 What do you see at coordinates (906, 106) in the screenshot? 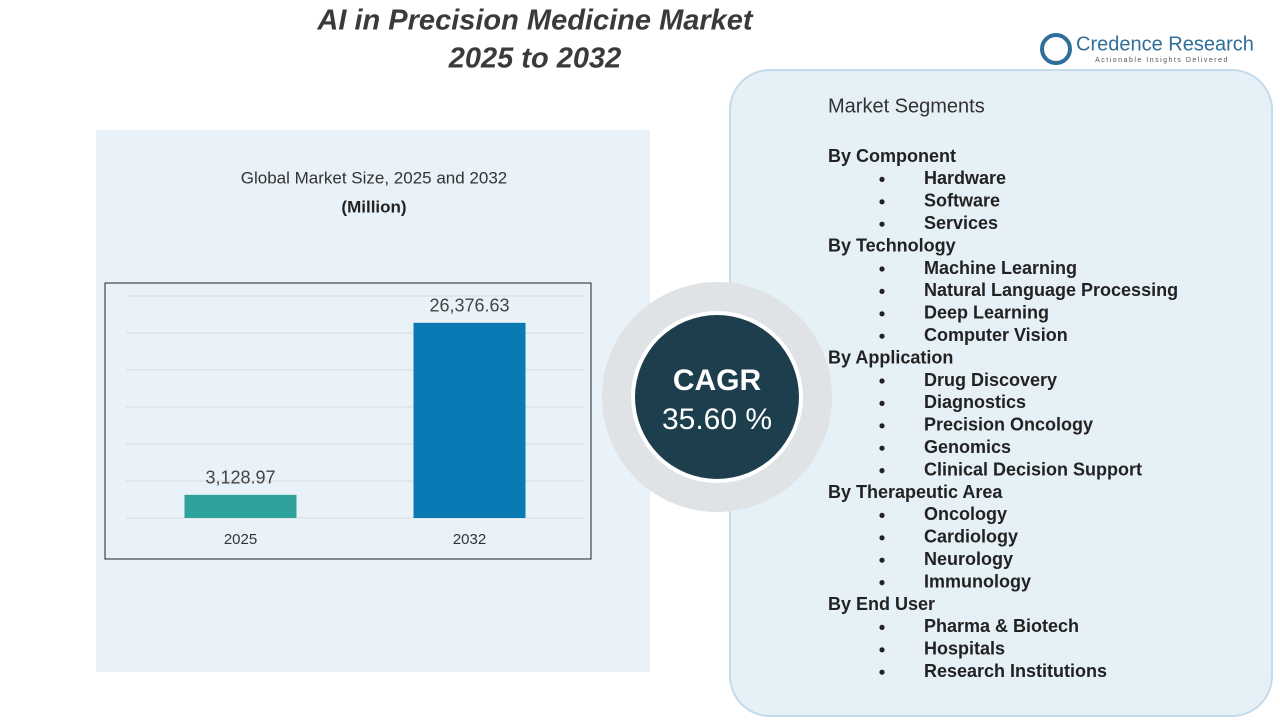
I see `segments-heading: Market Segments` at bounding box center [906, 106].